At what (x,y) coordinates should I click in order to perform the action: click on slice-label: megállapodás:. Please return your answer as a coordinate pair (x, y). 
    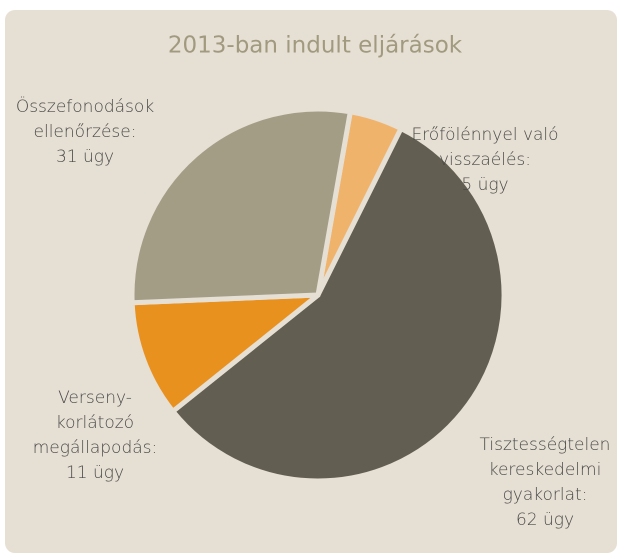
    Looking at the image, I should click on (95, 448).